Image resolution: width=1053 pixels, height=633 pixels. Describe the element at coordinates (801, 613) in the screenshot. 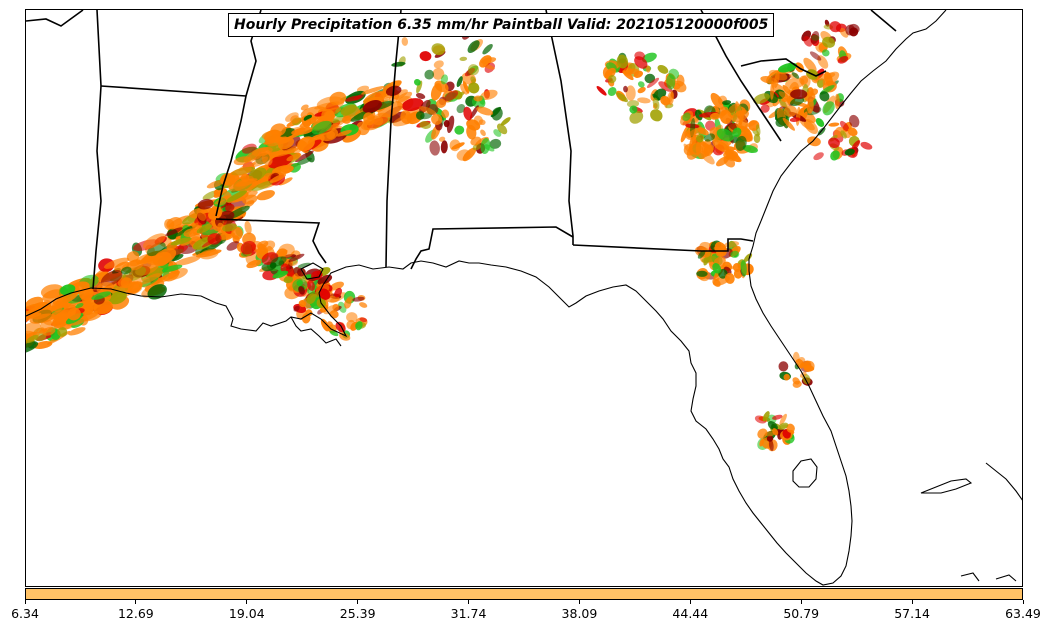

I see `colorbar-tick-label: 50.79` at that location.